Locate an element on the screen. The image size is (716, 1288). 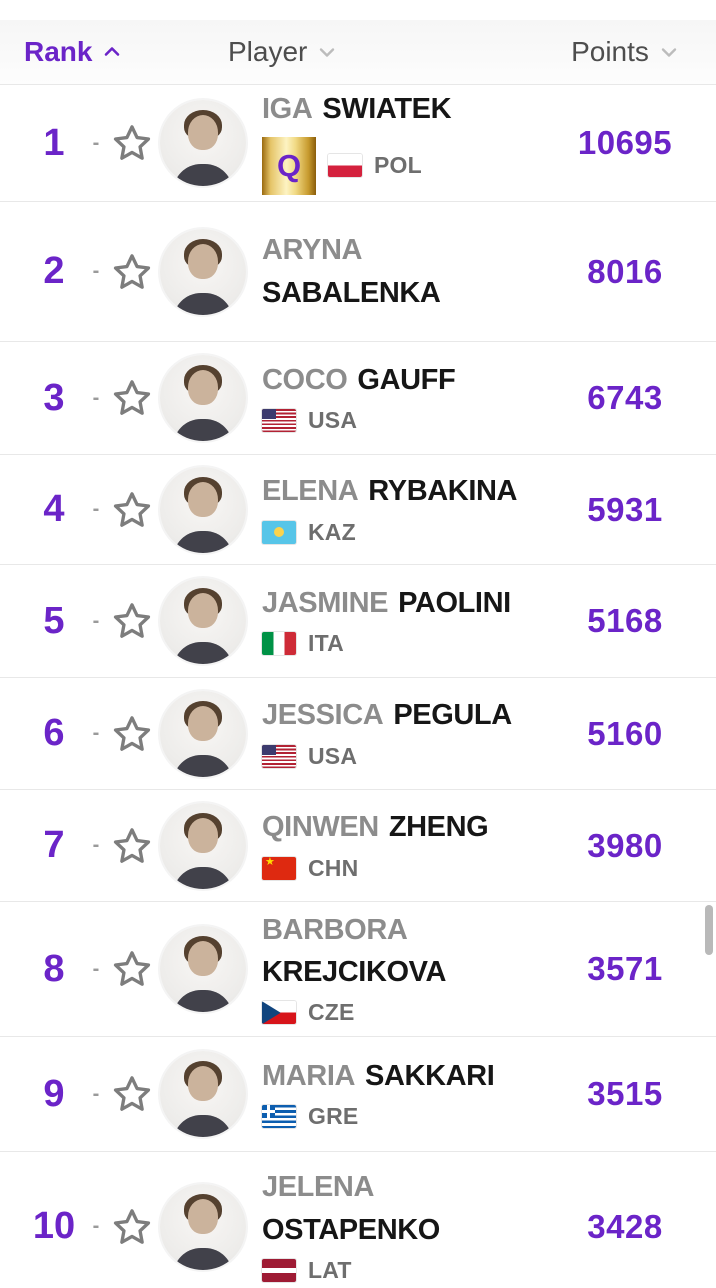
chevron-up-icon is located at coordinates (112, 51).